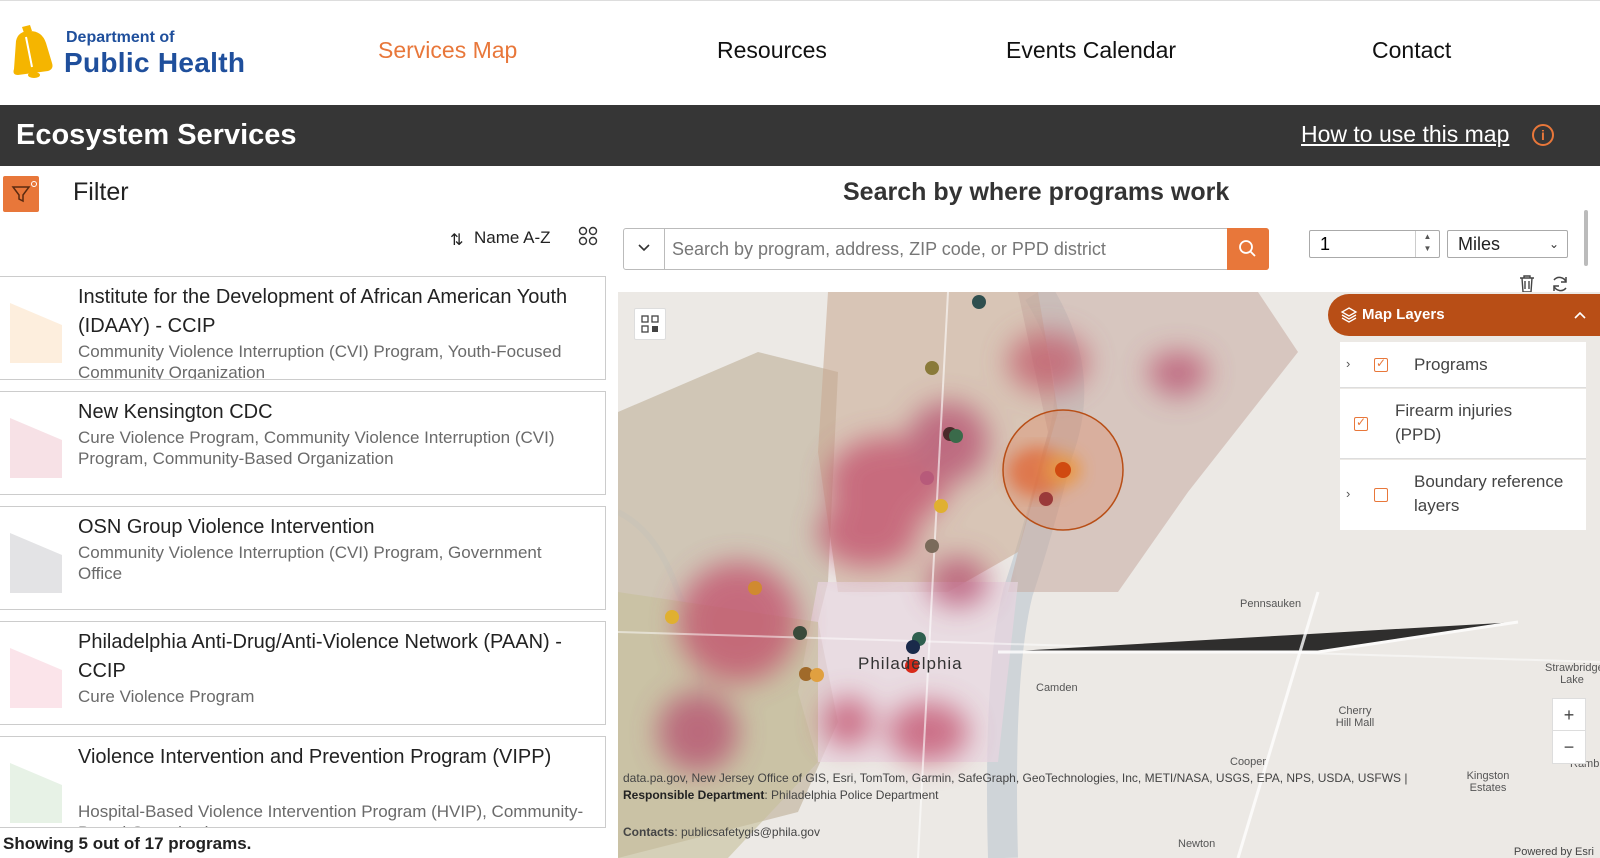  I want to click on zoom-out-button: −, so click(1569, 747).